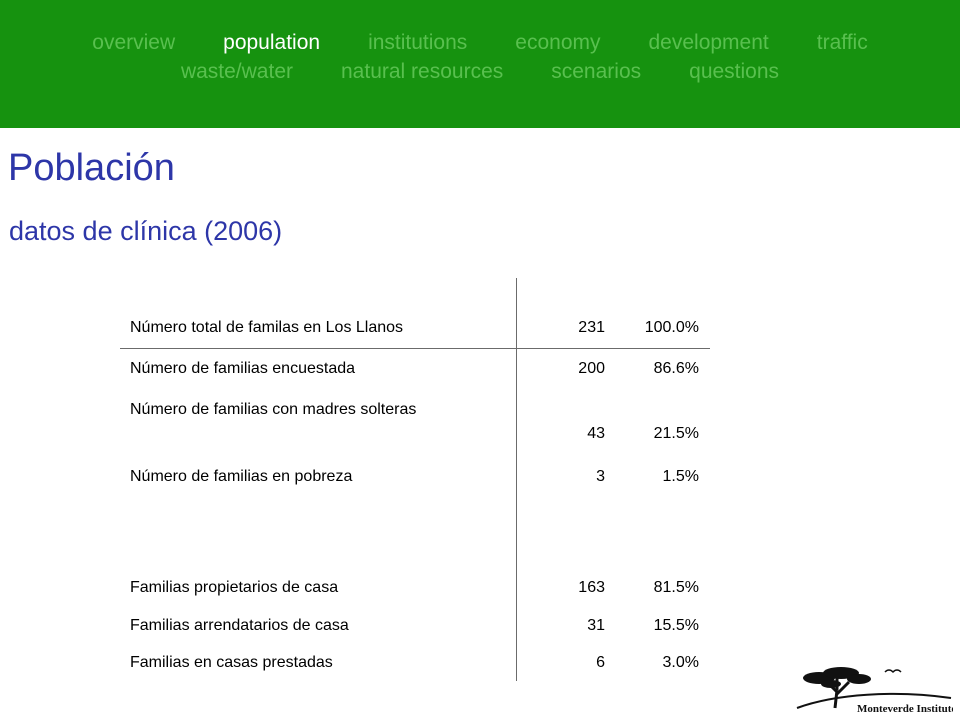 The image size is (960, 720). Describe the element at coordinates (708, 42) in the screenshot. I see `nav-link-development: development` at that location.